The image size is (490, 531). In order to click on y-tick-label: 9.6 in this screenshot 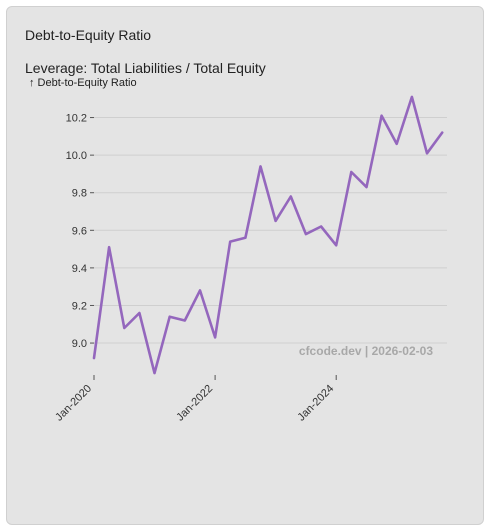, I will do `click(79, 231)`.